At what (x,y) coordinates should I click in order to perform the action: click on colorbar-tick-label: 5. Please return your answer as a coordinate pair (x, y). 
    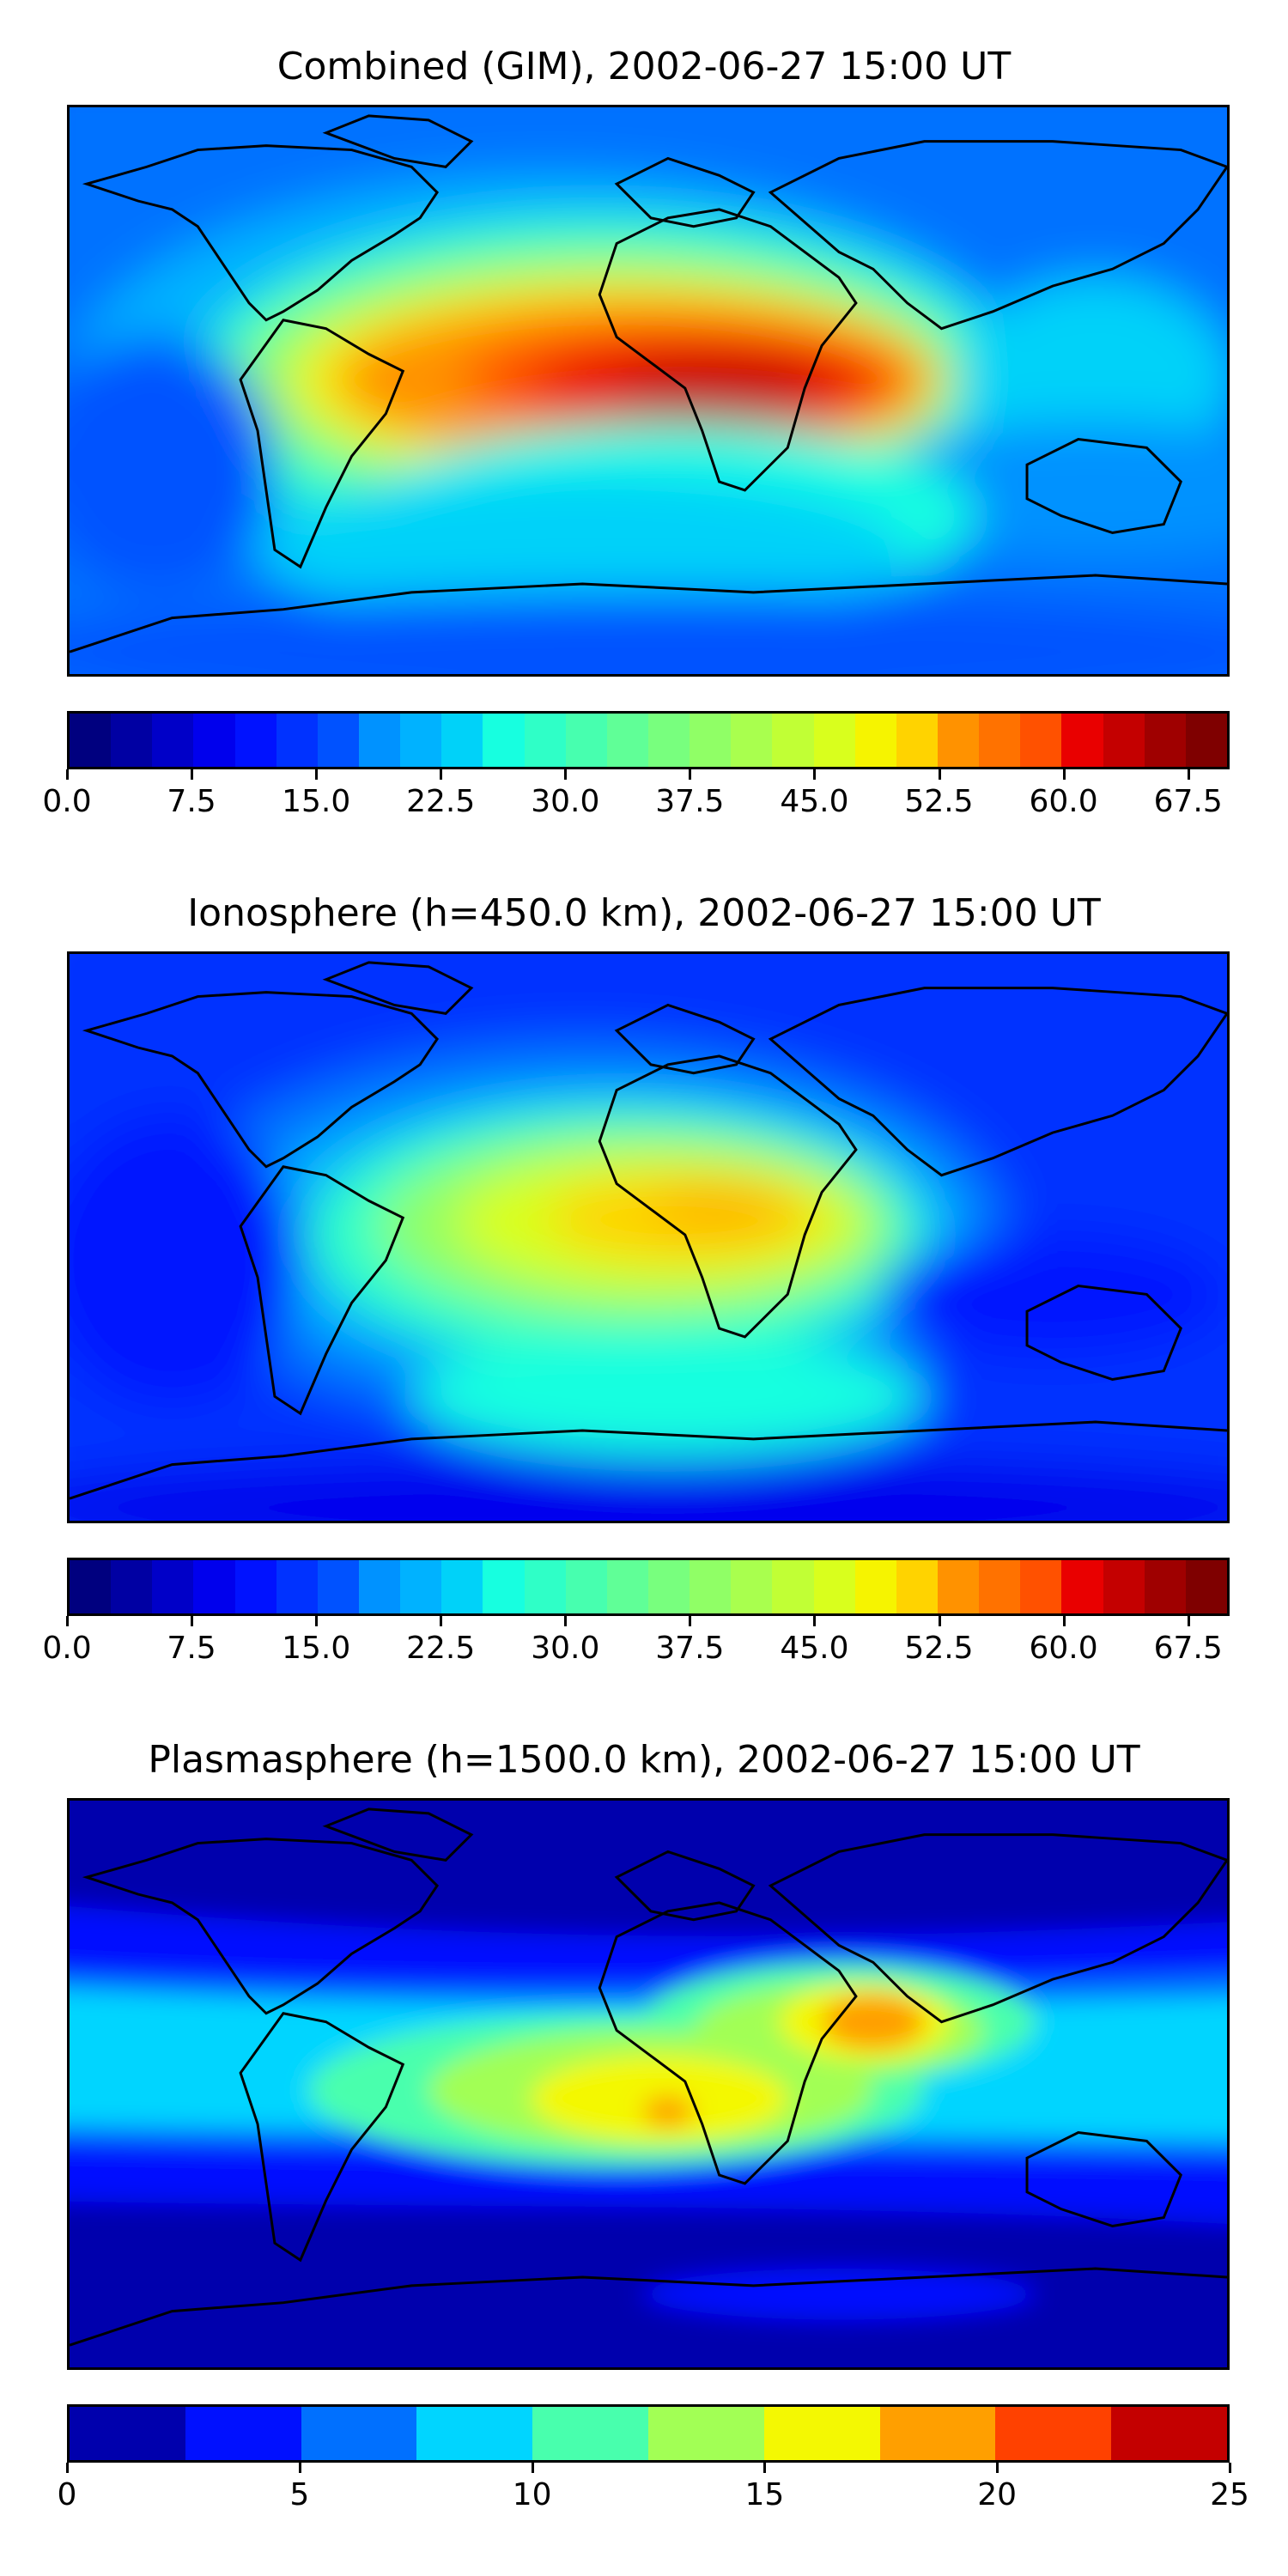
    Looking at the image, I should click on (300, 2494).